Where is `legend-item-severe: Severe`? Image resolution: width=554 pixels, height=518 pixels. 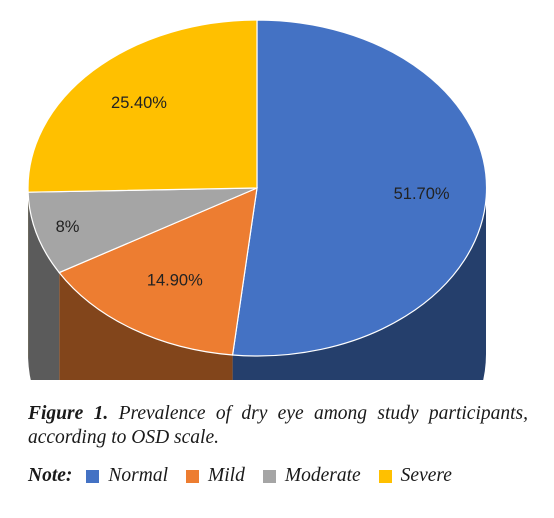 legend-item-severe: Severe is located at coordinates (415, 476).